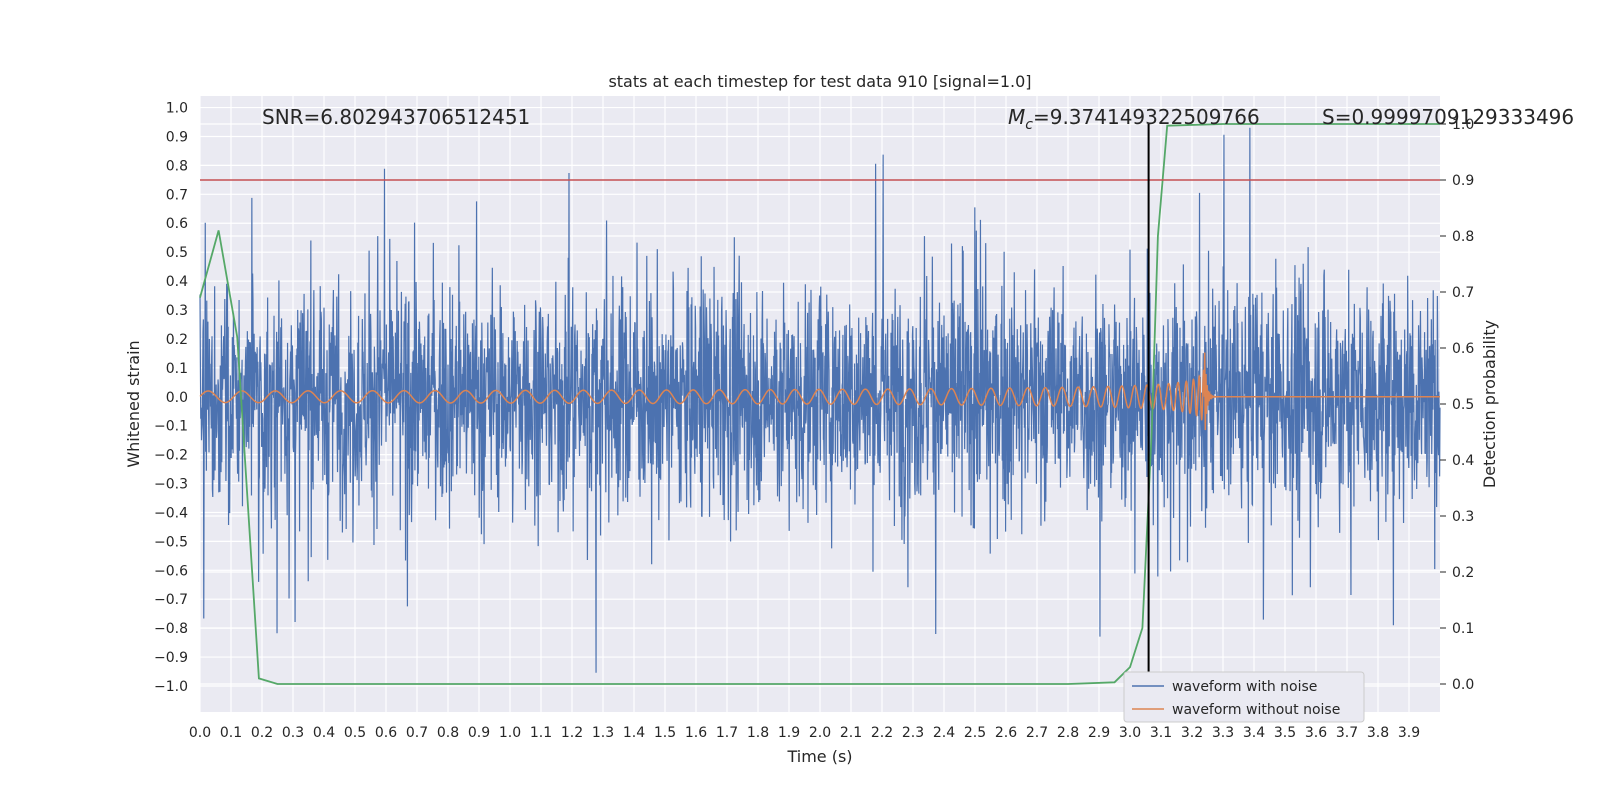  What do you see at coordinates (171, 687) in the screenshot?
I see `y-tick-label-20: −1.0` at bounding box center [171, 687].